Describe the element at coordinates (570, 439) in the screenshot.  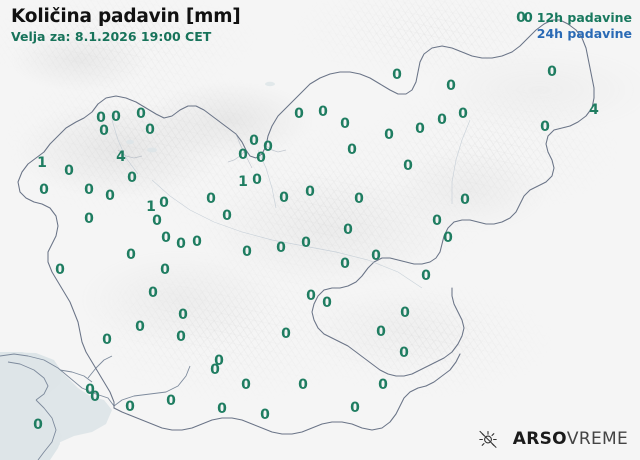
I see `brand-text: ARSOVREME` at that location.